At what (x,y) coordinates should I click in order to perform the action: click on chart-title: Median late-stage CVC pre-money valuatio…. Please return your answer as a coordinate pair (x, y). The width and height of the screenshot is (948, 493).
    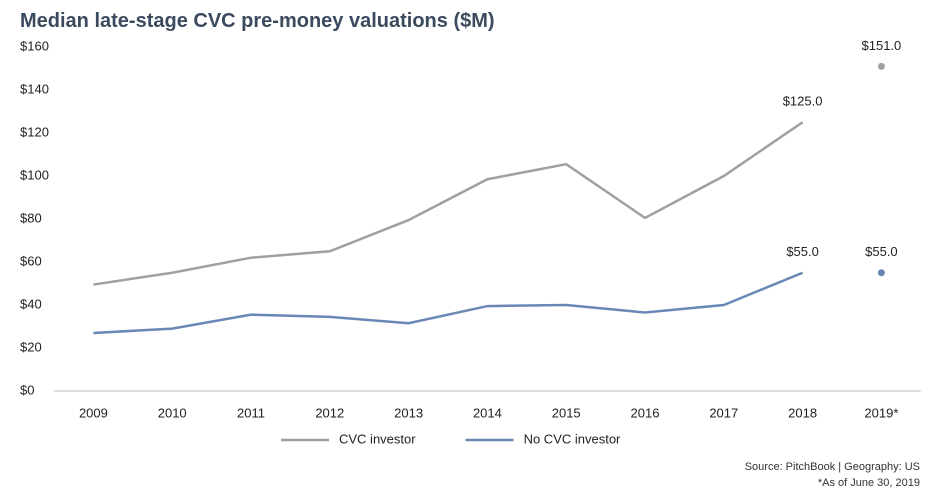
    Looking at the image, I should click on (257, 21).